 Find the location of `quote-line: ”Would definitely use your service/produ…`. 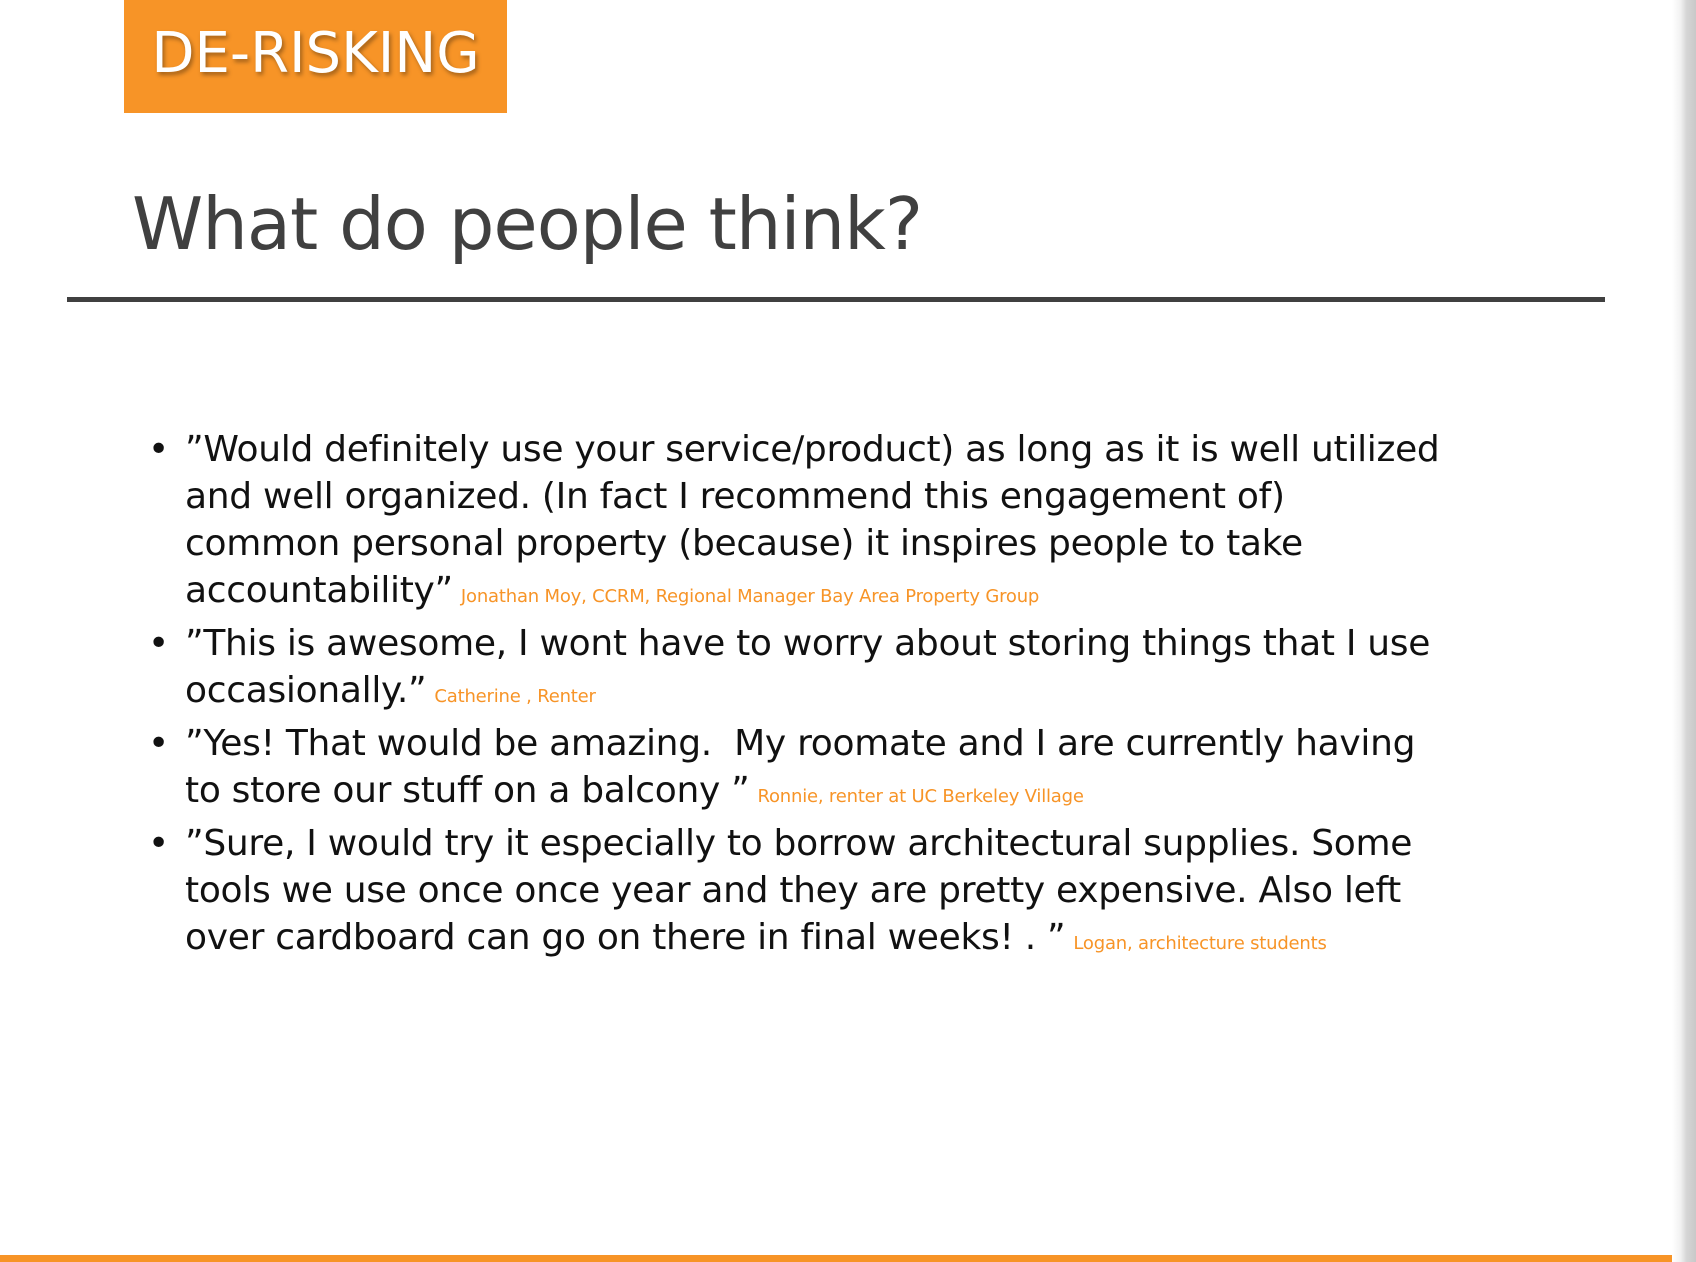

quote-line: ”Would definitely use your service/produ… is located at coordinates (812, 449).